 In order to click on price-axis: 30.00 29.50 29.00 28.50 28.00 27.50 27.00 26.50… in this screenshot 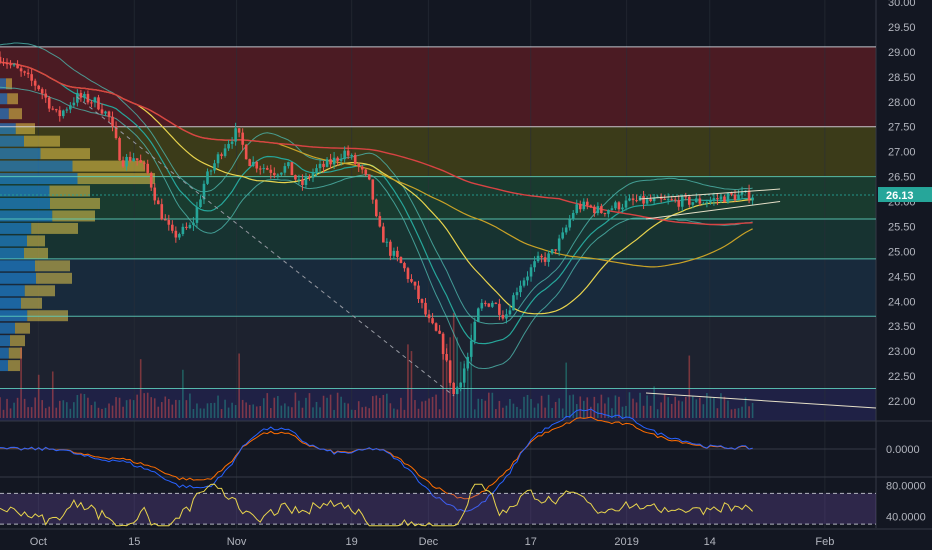, I will do `click(905, 261)`.